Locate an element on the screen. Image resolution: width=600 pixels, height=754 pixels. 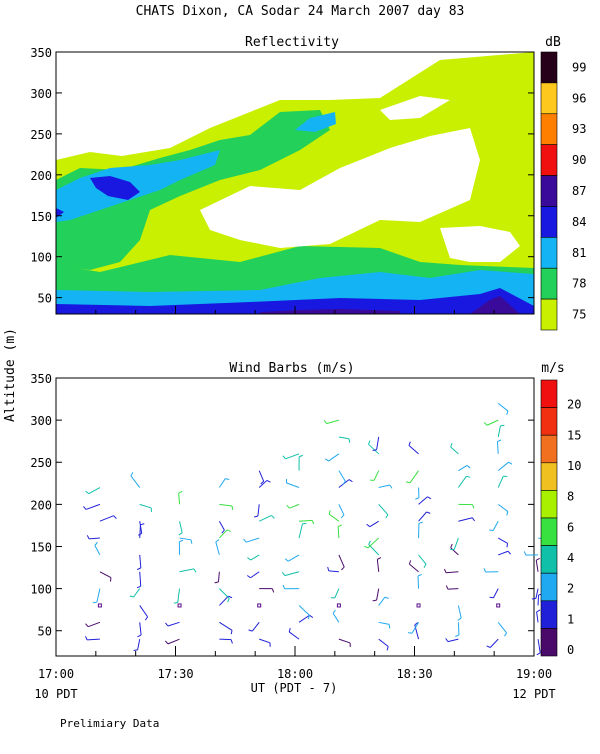
reflectivity-colorbar-label: 81 is located at coordinates (579, 253).